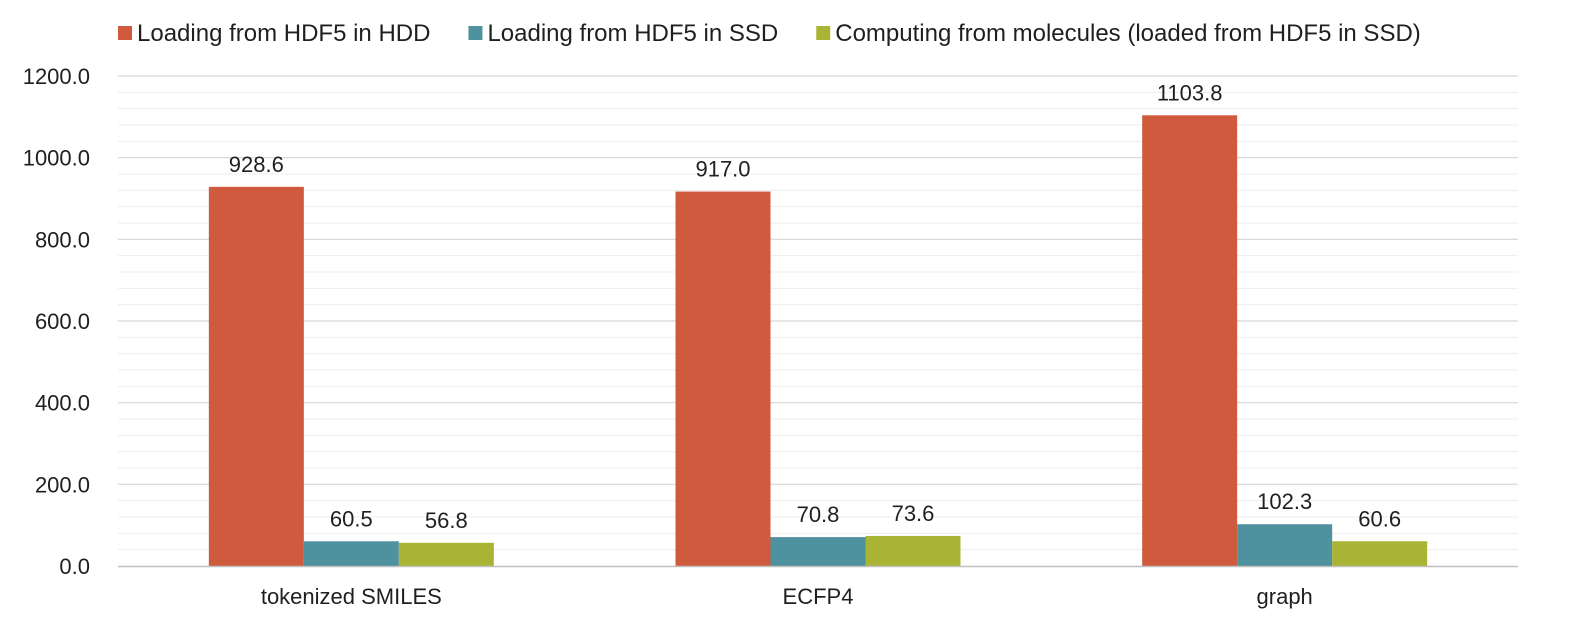 This screenshot has width=1575, height=625. What do you see at coordinates (256, 164) in the screenshot?
I see `data-label: 928.6` at bounding box center [256, 164].